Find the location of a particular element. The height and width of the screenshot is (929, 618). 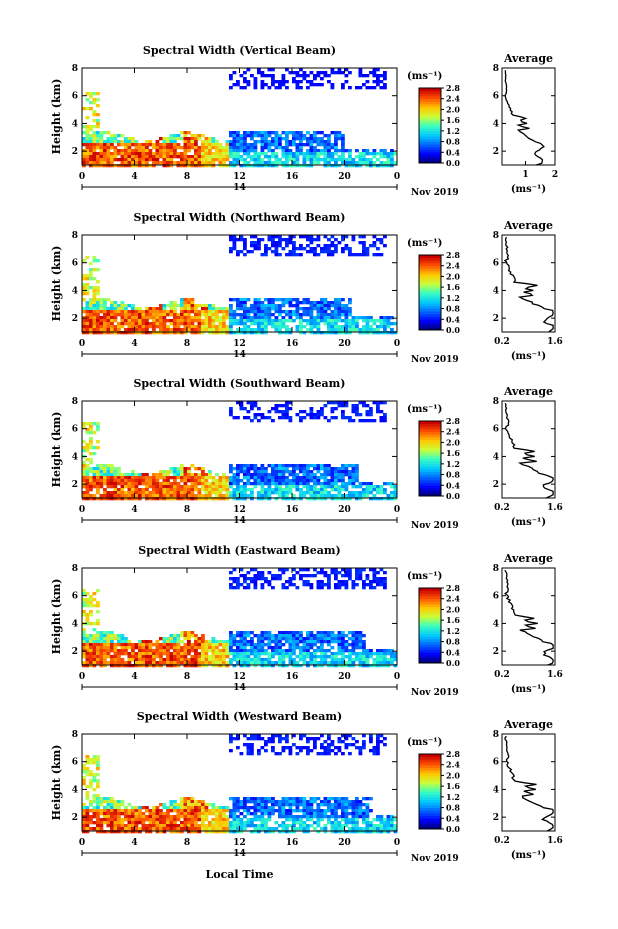

colorbar-tick-label: 0.0 is located at coordinates (453, 163).